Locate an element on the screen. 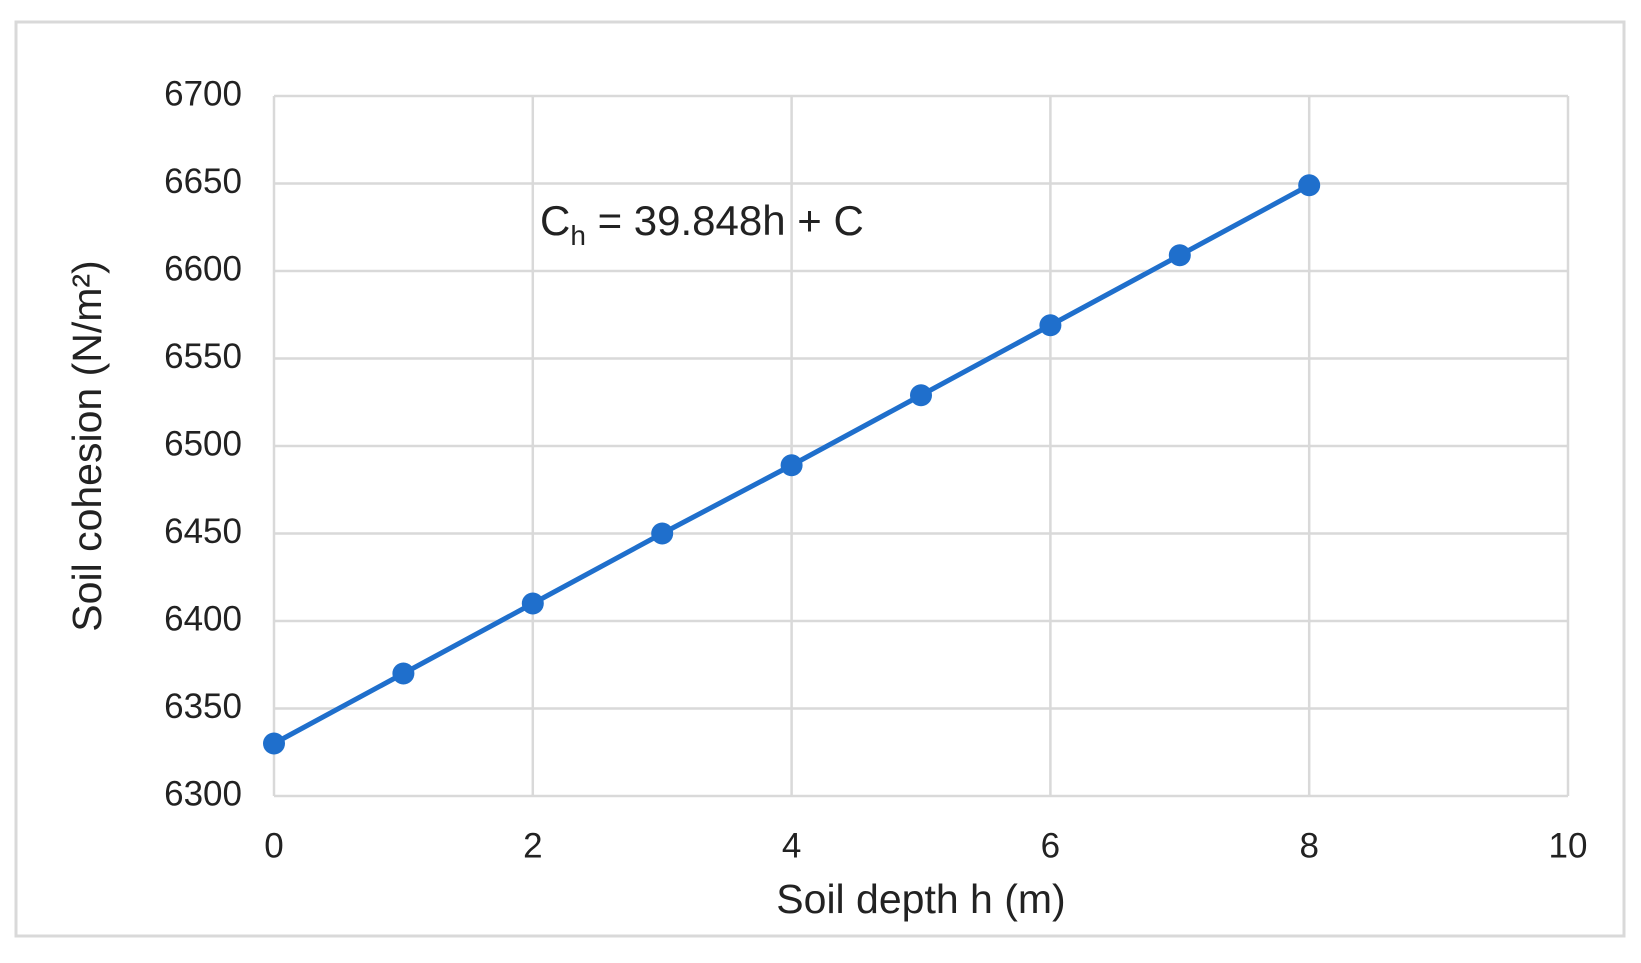 The image size is (1641, 963). x-tick-label: 10 is located at coordinates (1568, 845).